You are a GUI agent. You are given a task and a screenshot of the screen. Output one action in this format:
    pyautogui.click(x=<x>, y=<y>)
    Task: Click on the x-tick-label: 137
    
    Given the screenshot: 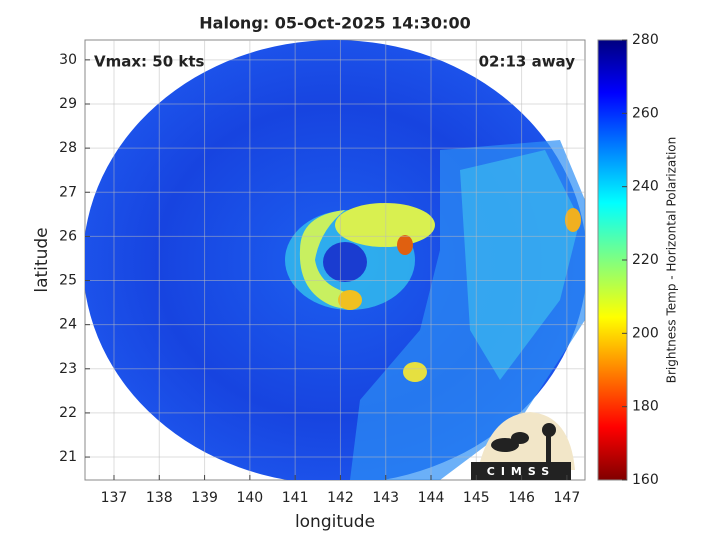 What is the action you would take?
    pyautogui.click(x=114, y=498)
    